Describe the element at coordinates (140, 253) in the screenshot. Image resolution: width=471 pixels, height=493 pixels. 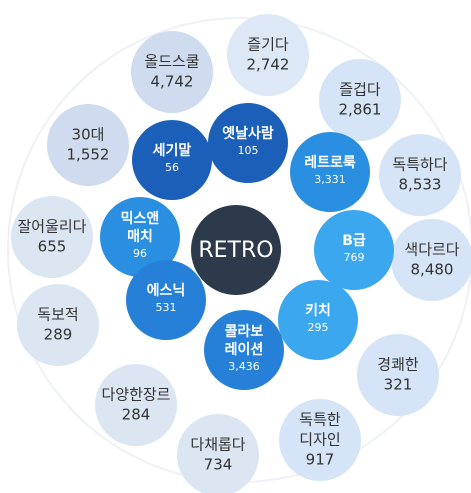
I see `bubble-count: 96` at that location.